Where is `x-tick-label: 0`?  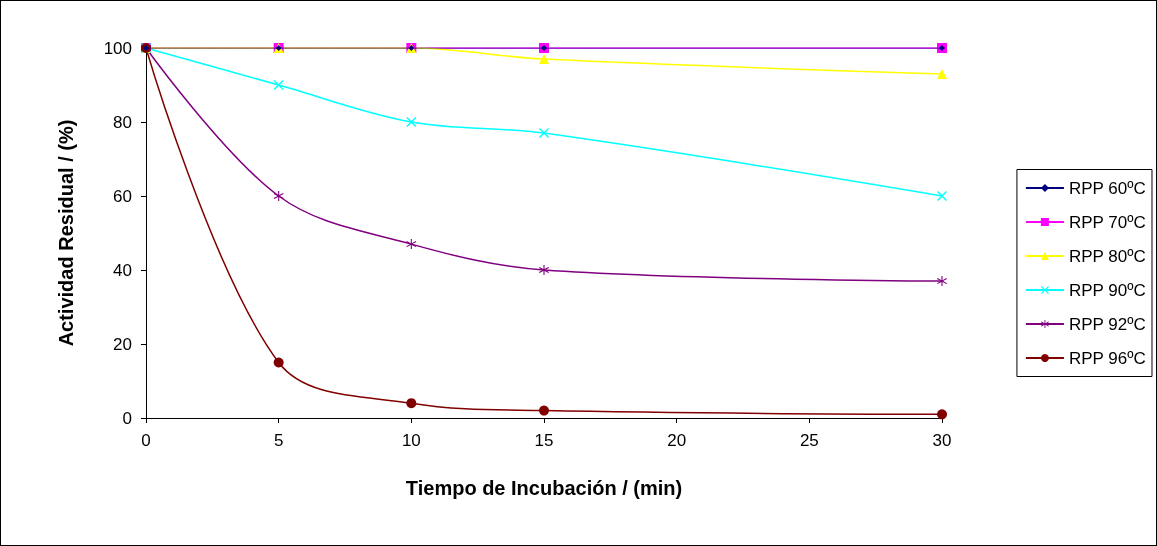 x-tick-label: 0 is located at coordinates (146, 440).